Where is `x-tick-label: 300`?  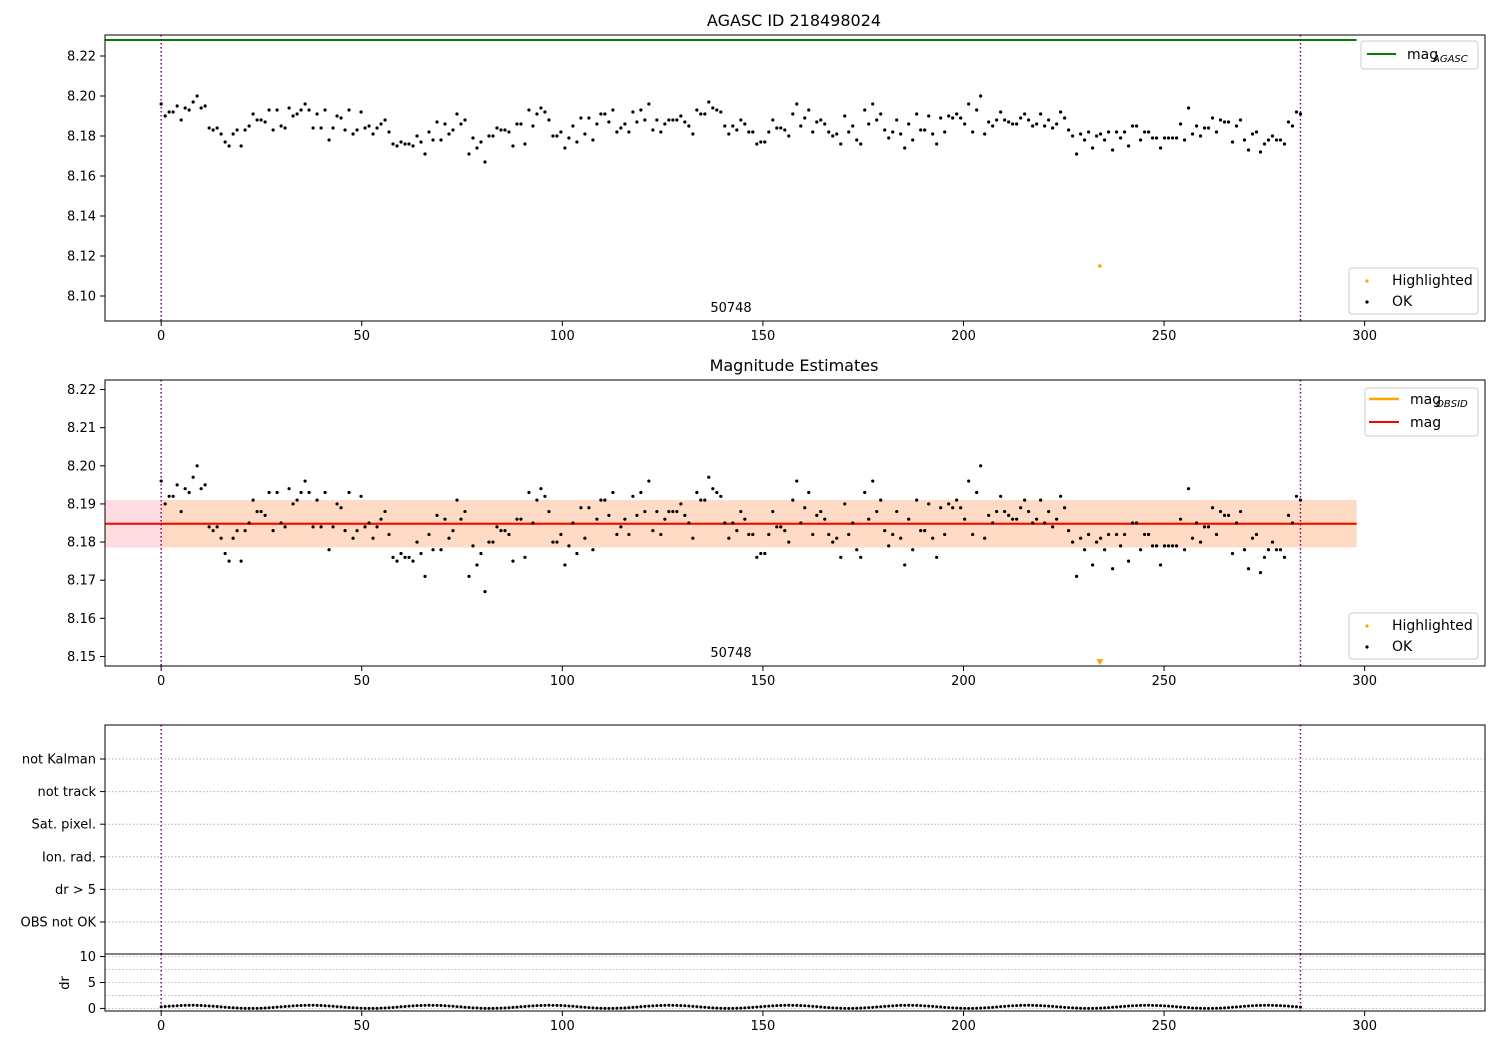
x-tick-label: 300 is located at coordinates (1364, 336).